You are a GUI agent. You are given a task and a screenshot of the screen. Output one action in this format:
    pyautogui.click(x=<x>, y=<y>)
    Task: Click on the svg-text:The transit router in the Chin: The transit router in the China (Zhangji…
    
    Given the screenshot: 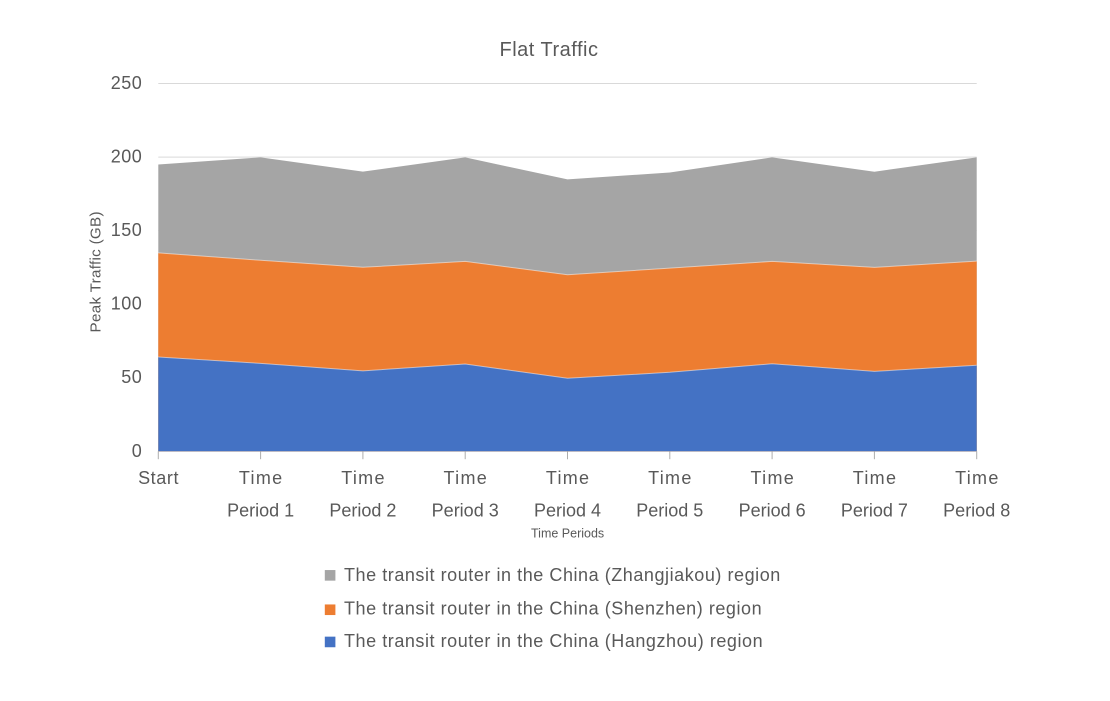 What is the action you would take?
    pyautogui.click(x=562, y=575)
    